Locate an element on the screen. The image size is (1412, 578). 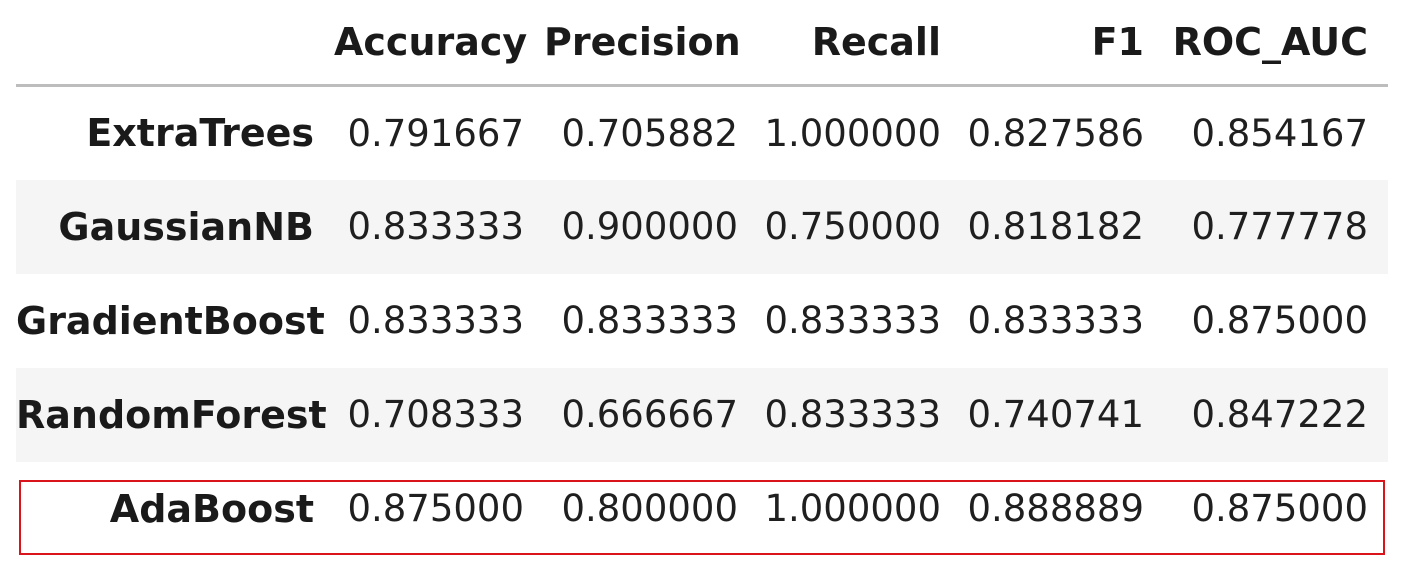
column-header-accuracy: Accuracy is located at coordinates (439, 43).